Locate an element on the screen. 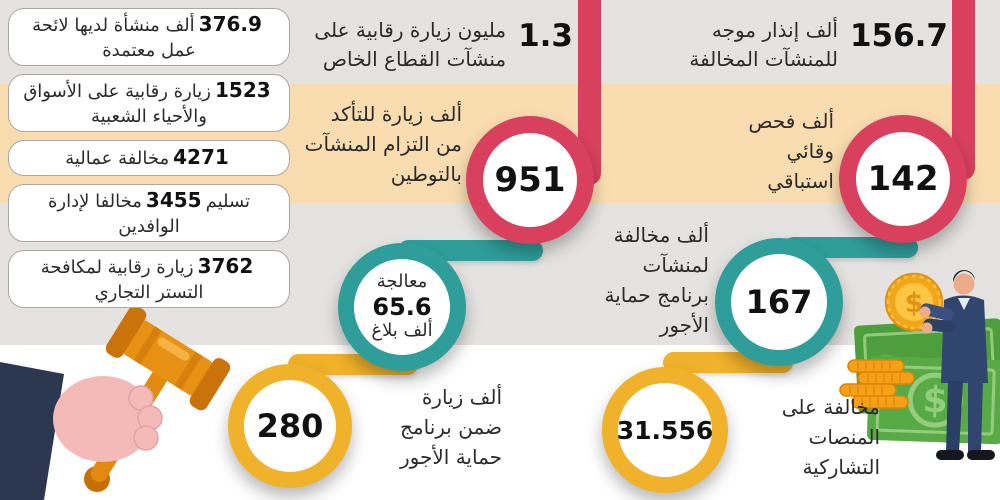  circle-label-wage-violations: ألف مخالفة لمنشآت برنامج حماية الأجور is located at coordinates (656, 280).